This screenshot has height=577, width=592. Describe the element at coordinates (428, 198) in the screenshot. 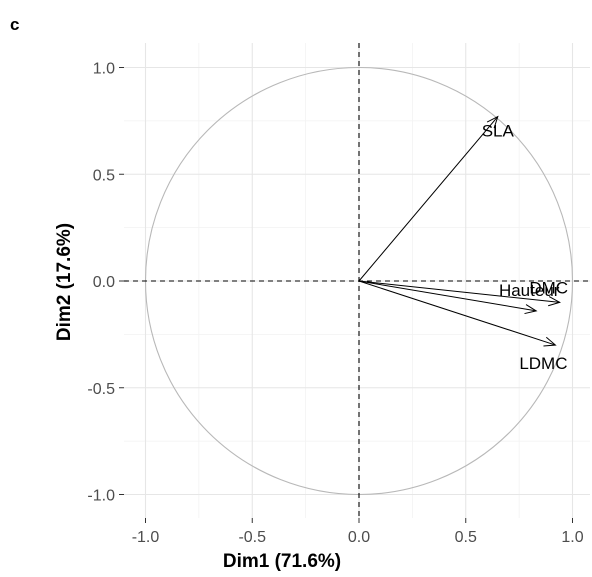

I see `arrow-sla` at that location.